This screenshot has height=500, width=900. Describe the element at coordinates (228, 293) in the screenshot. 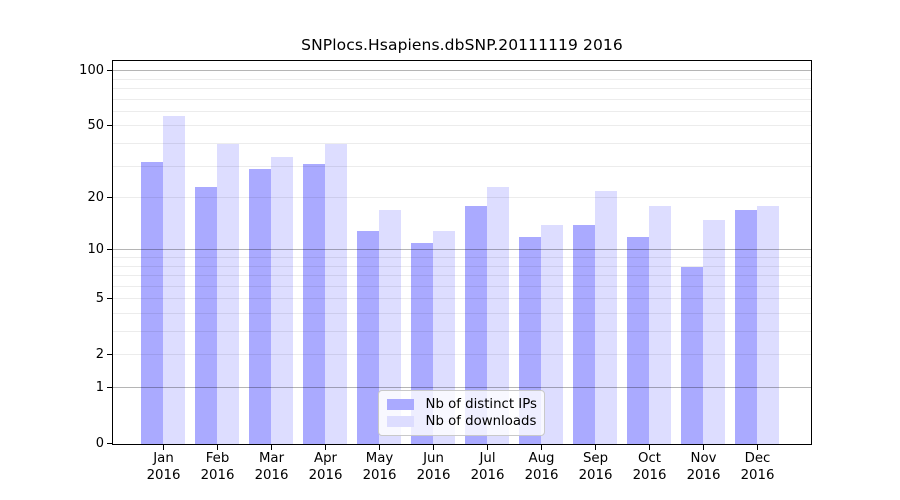

I see `bar-downloads-feb` at that location.